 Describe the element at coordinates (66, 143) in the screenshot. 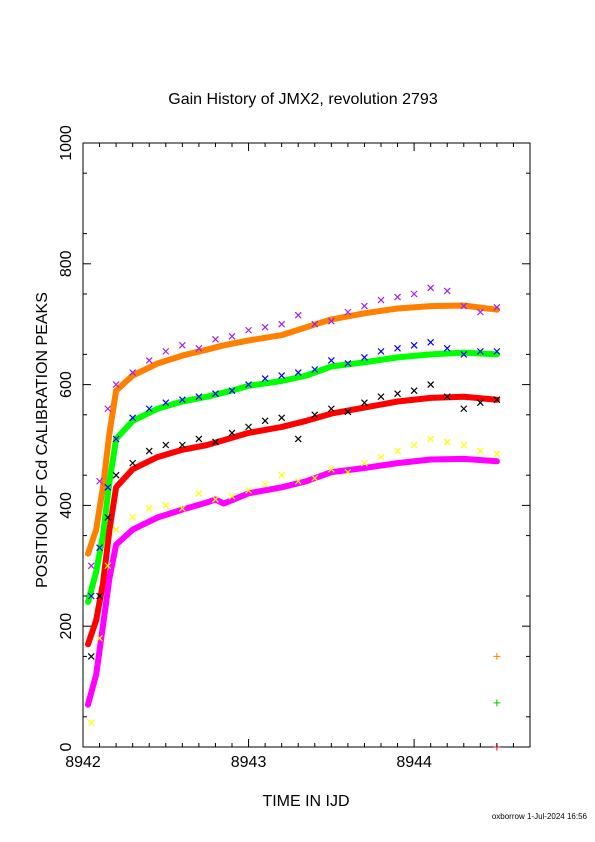

I see `y-tick-label: 1000` at that location.